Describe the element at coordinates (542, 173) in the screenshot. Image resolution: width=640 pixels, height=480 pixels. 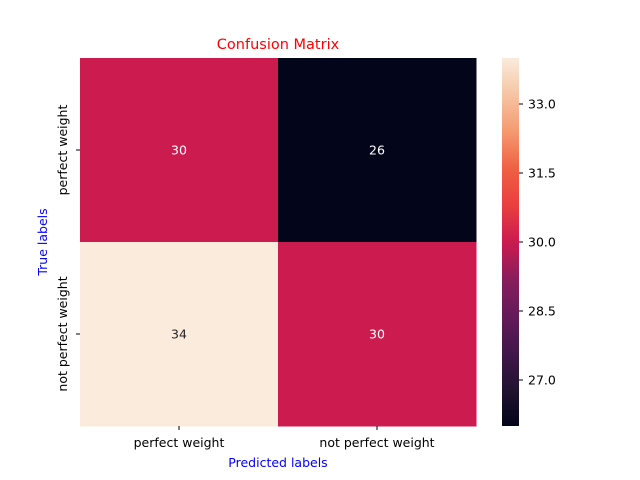
I see `colorbar-tick-label: 31.5` at that location.